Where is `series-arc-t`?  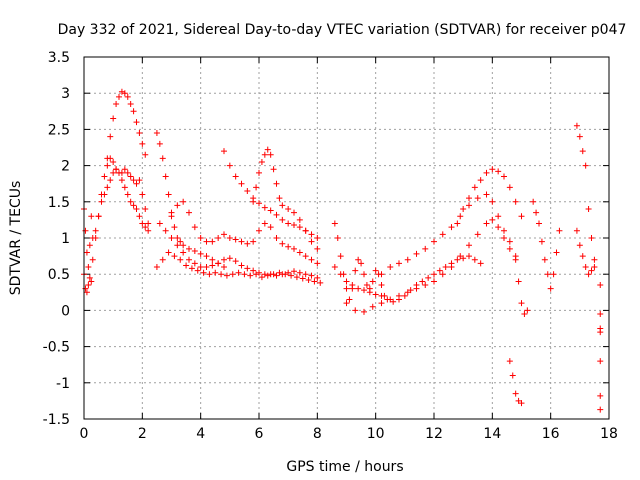
series-arc-t is located at coordinates (585, 196).